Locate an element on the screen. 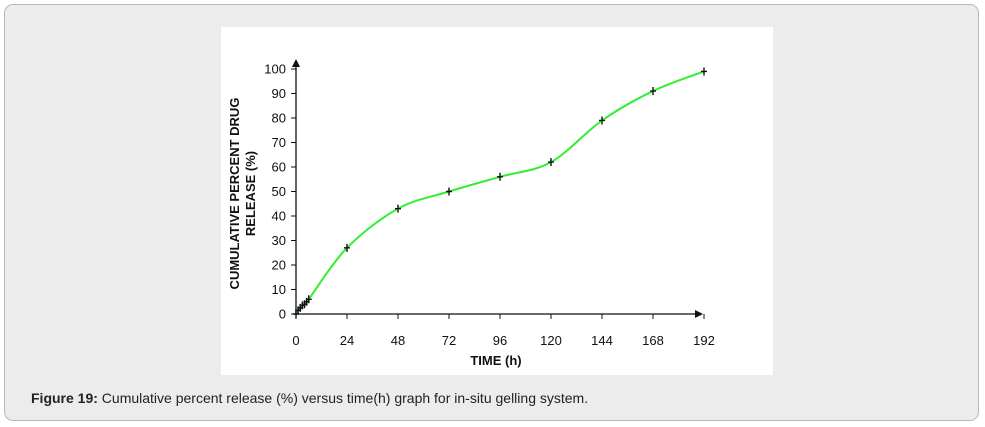 This screenshot has width=985, height=427. x-axis-ticks: 0 24 48 72 96 120 144 168 192 is located at coordinates (503, 331).